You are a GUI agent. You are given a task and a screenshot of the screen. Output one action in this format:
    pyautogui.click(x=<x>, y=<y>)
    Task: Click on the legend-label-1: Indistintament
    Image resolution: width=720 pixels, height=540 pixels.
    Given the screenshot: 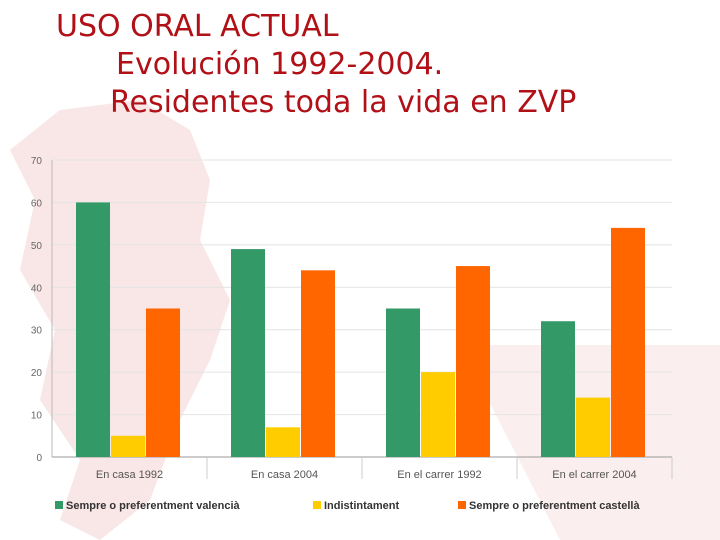 What is the action you would take?
    pyautogui.click(x=362, y=506)
    